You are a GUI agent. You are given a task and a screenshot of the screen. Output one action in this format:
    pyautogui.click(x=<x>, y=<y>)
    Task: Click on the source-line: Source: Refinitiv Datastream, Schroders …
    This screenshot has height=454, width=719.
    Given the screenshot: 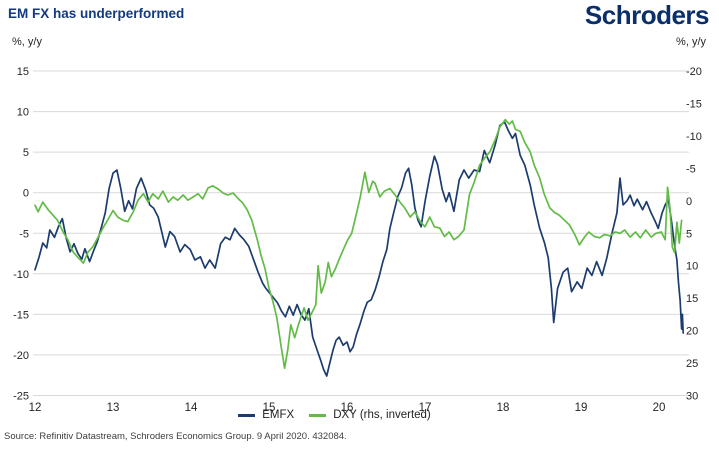 What is the action you would take?
    pyautogui.click(x=175, y=436)
    